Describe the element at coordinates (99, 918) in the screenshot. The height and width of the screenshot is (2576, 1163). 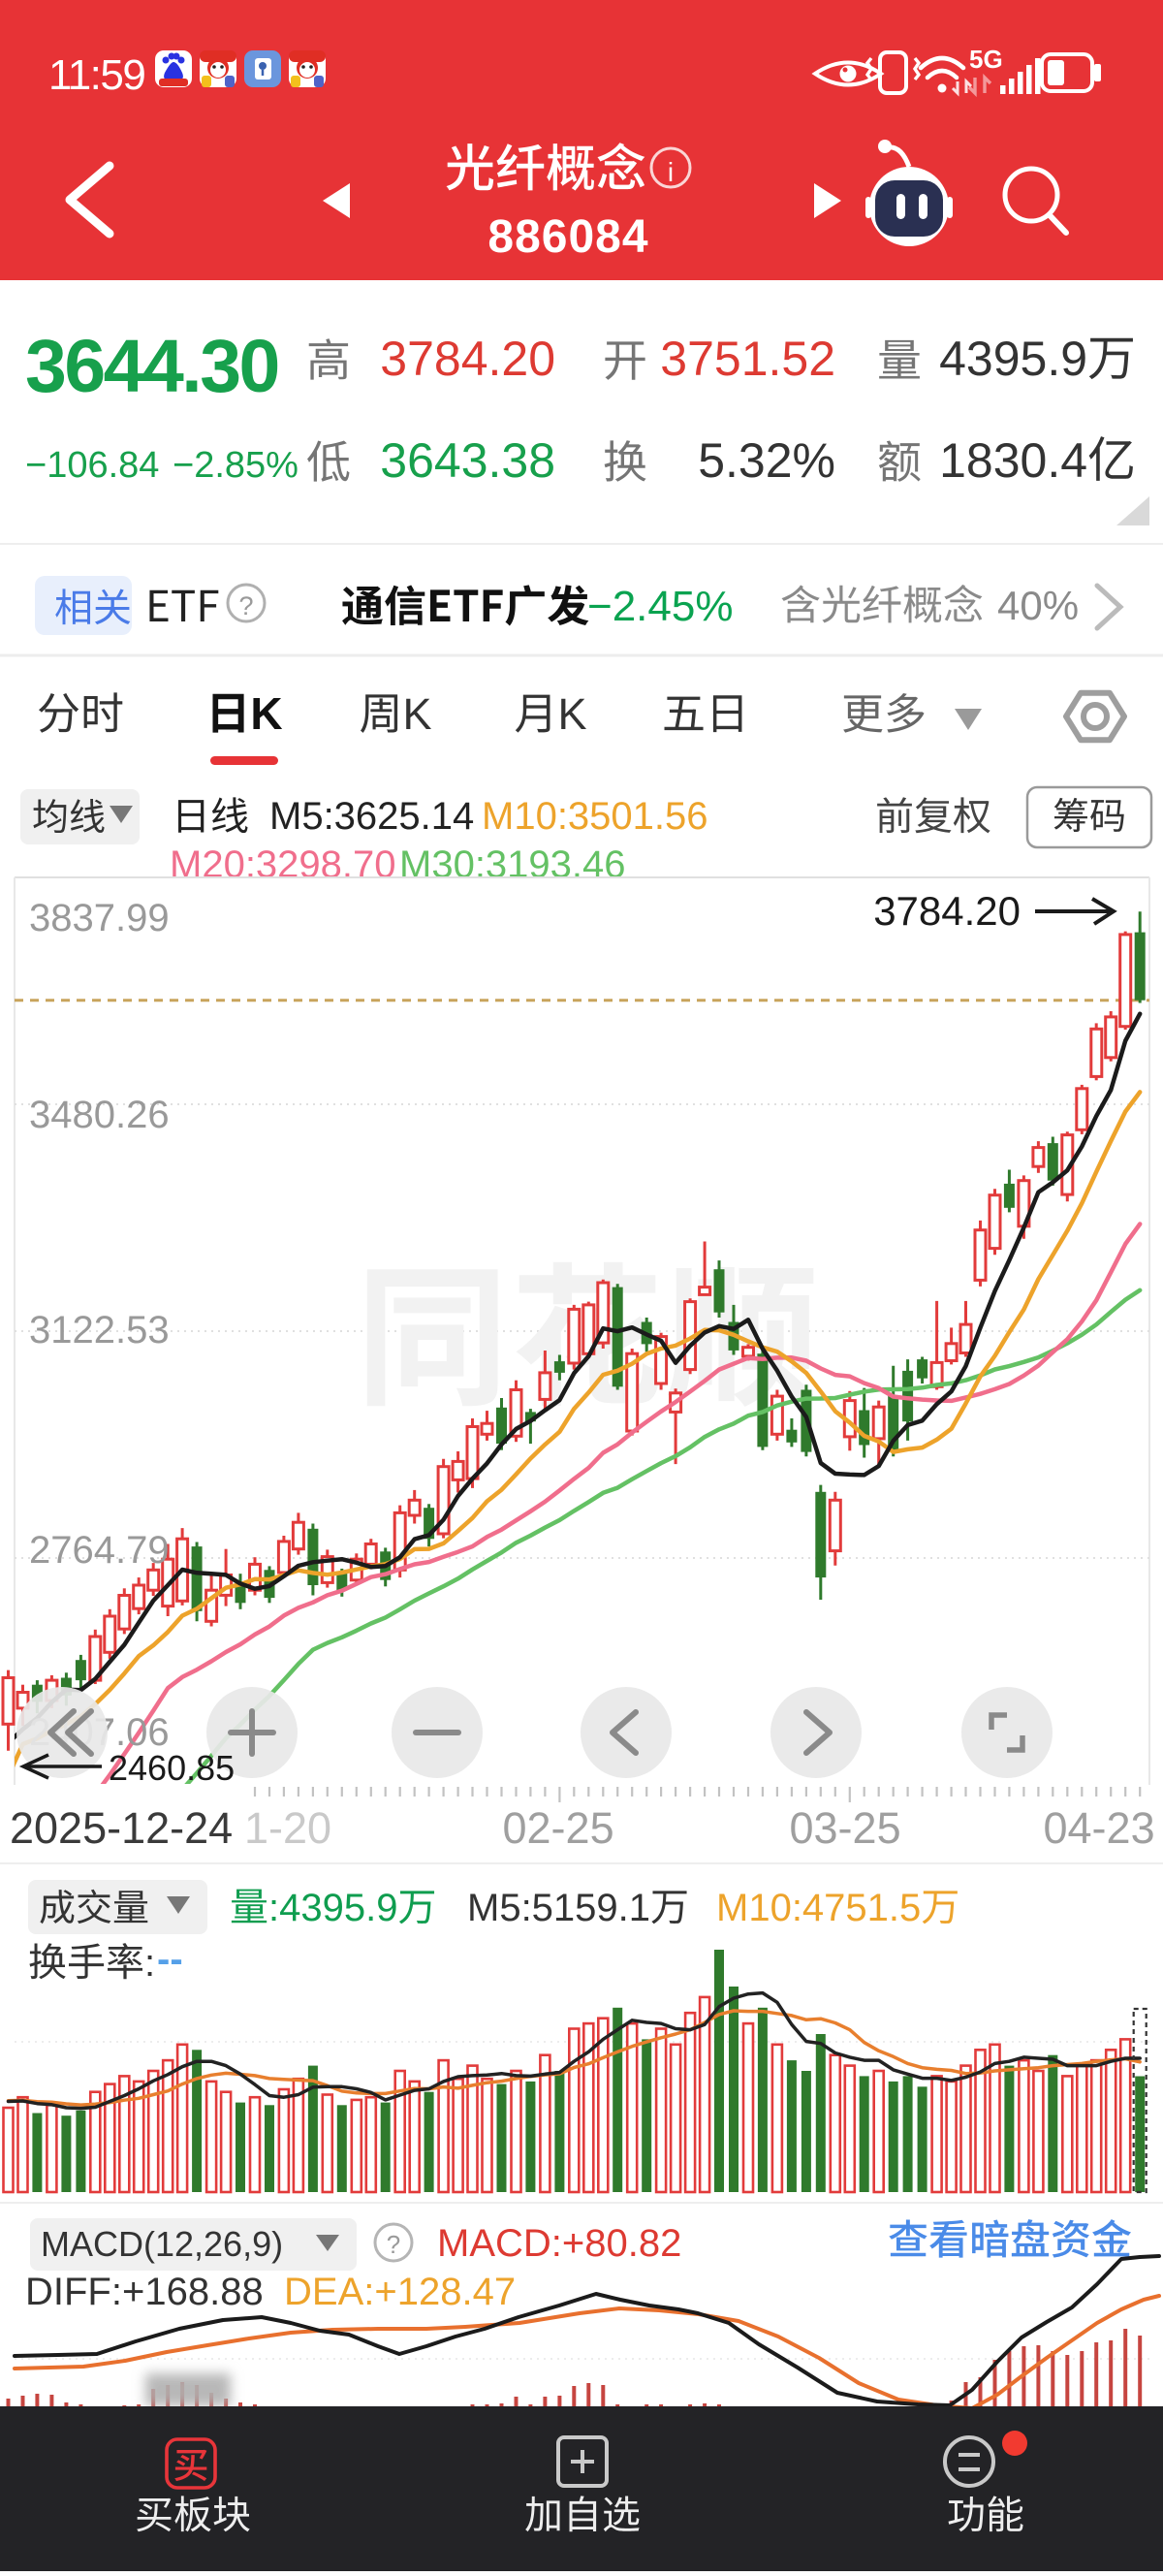
I see `svg-text: 3837.99` at that location.